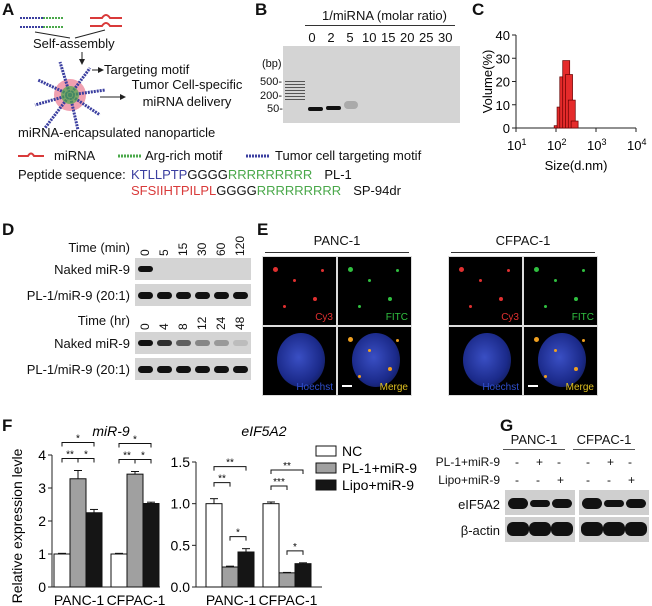  Describe the element at coordinates (261, 9) in the screenshot. I see `panel-label-b: B` at that location.